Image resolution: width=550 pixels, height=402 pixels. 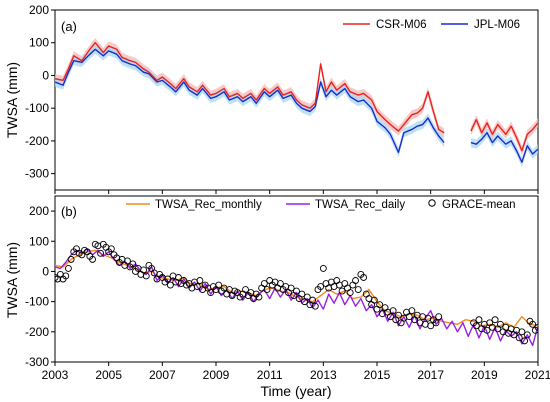 I want to click on legend-label-jpl-m06: JPL-M06, so click(x=497, y=25).